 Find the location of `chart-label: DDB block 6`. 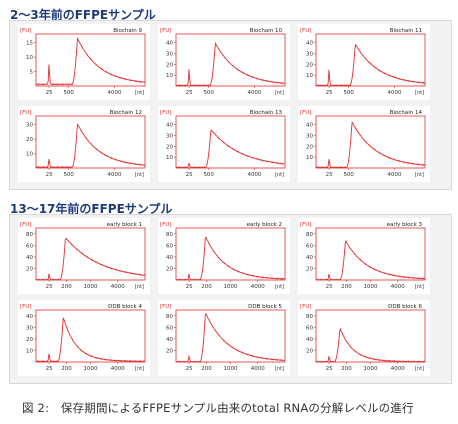

chart-label: DDB block 6 is located at coordinates (405, 307).